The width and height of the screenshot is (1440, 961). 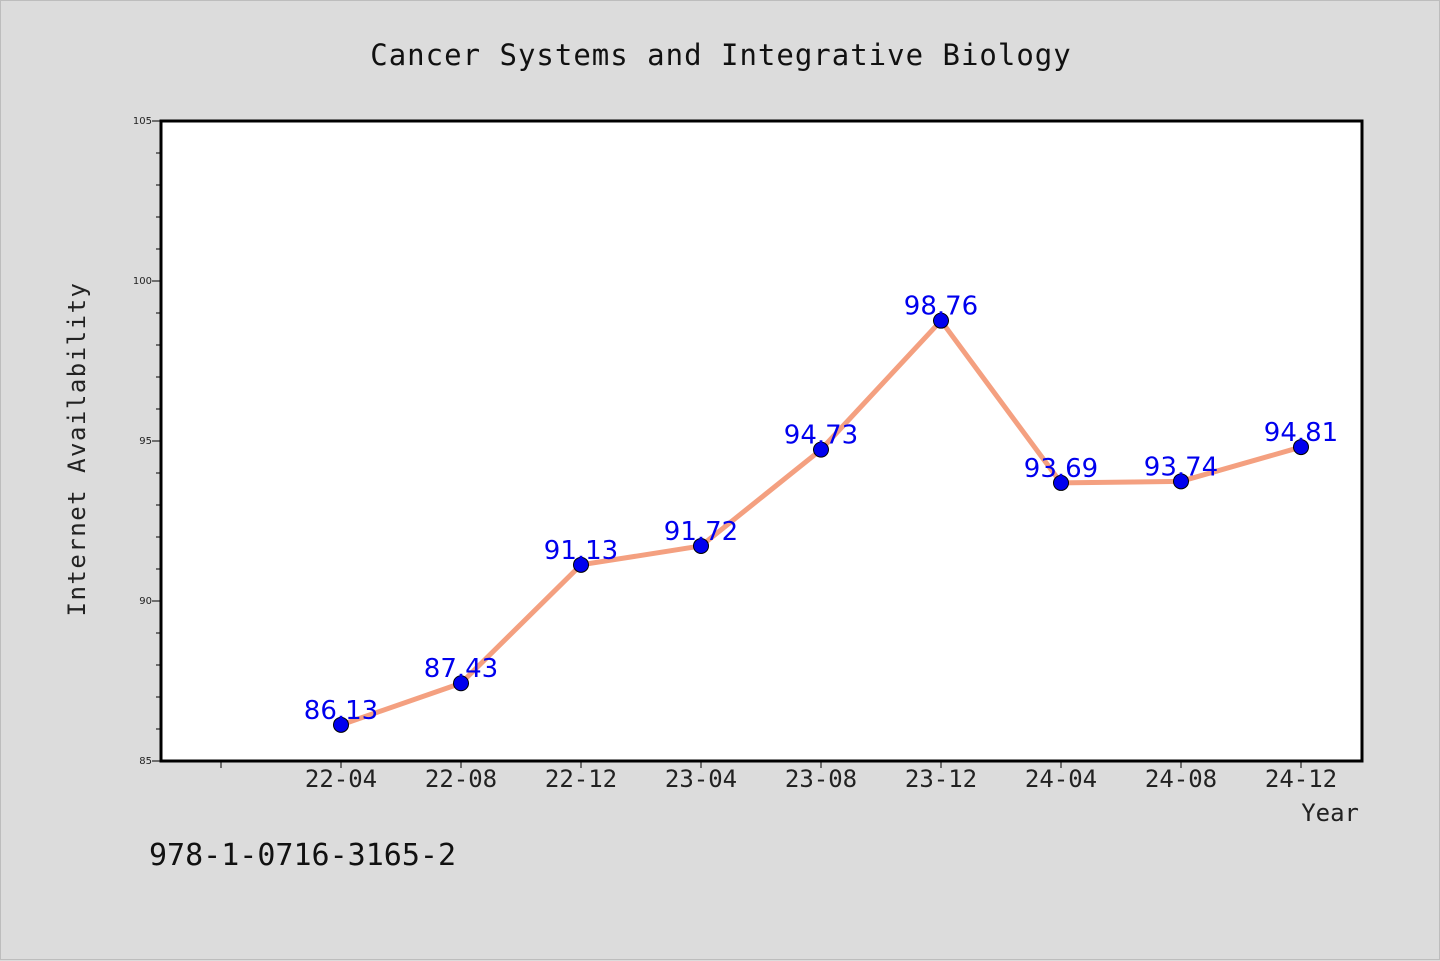 I want to click on x-tick-label: 23-08, so click(x=821, y=779).